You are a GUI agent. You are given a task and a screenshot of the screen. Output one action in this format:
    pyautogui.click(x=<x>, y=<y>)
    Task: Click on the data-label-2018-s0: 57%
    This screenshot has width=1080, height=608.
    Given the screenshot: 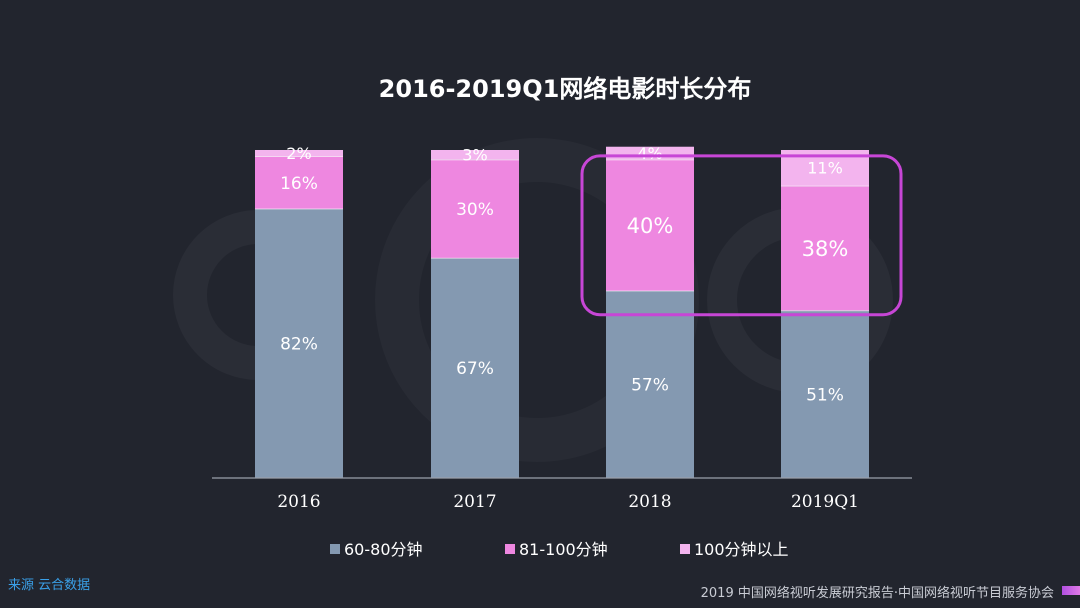 What is the action you would take?
    pyautogui.click(x=650, y=385)
    